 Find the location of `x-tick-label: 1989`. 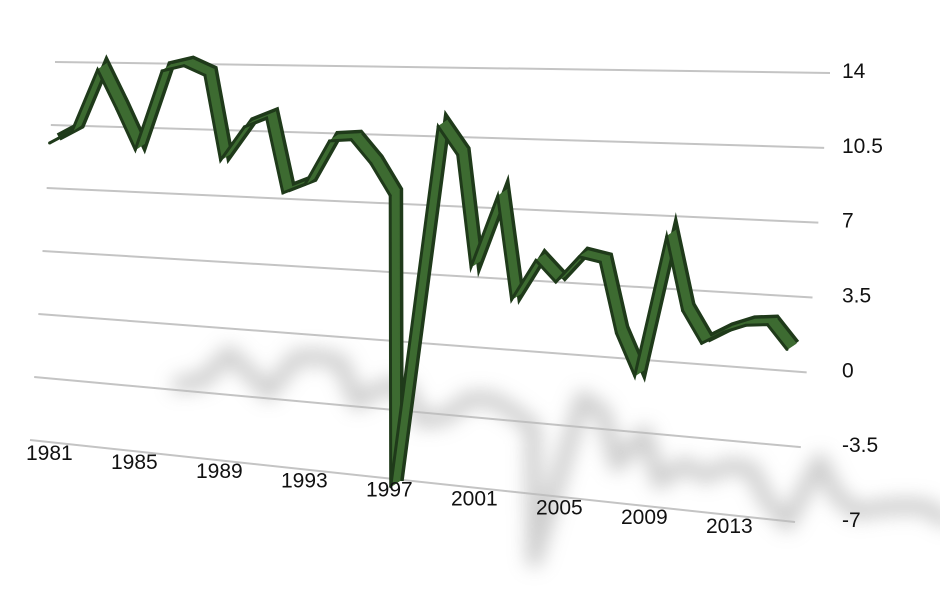

x-tick-label: 1989 is located at coordinates (219, 471).